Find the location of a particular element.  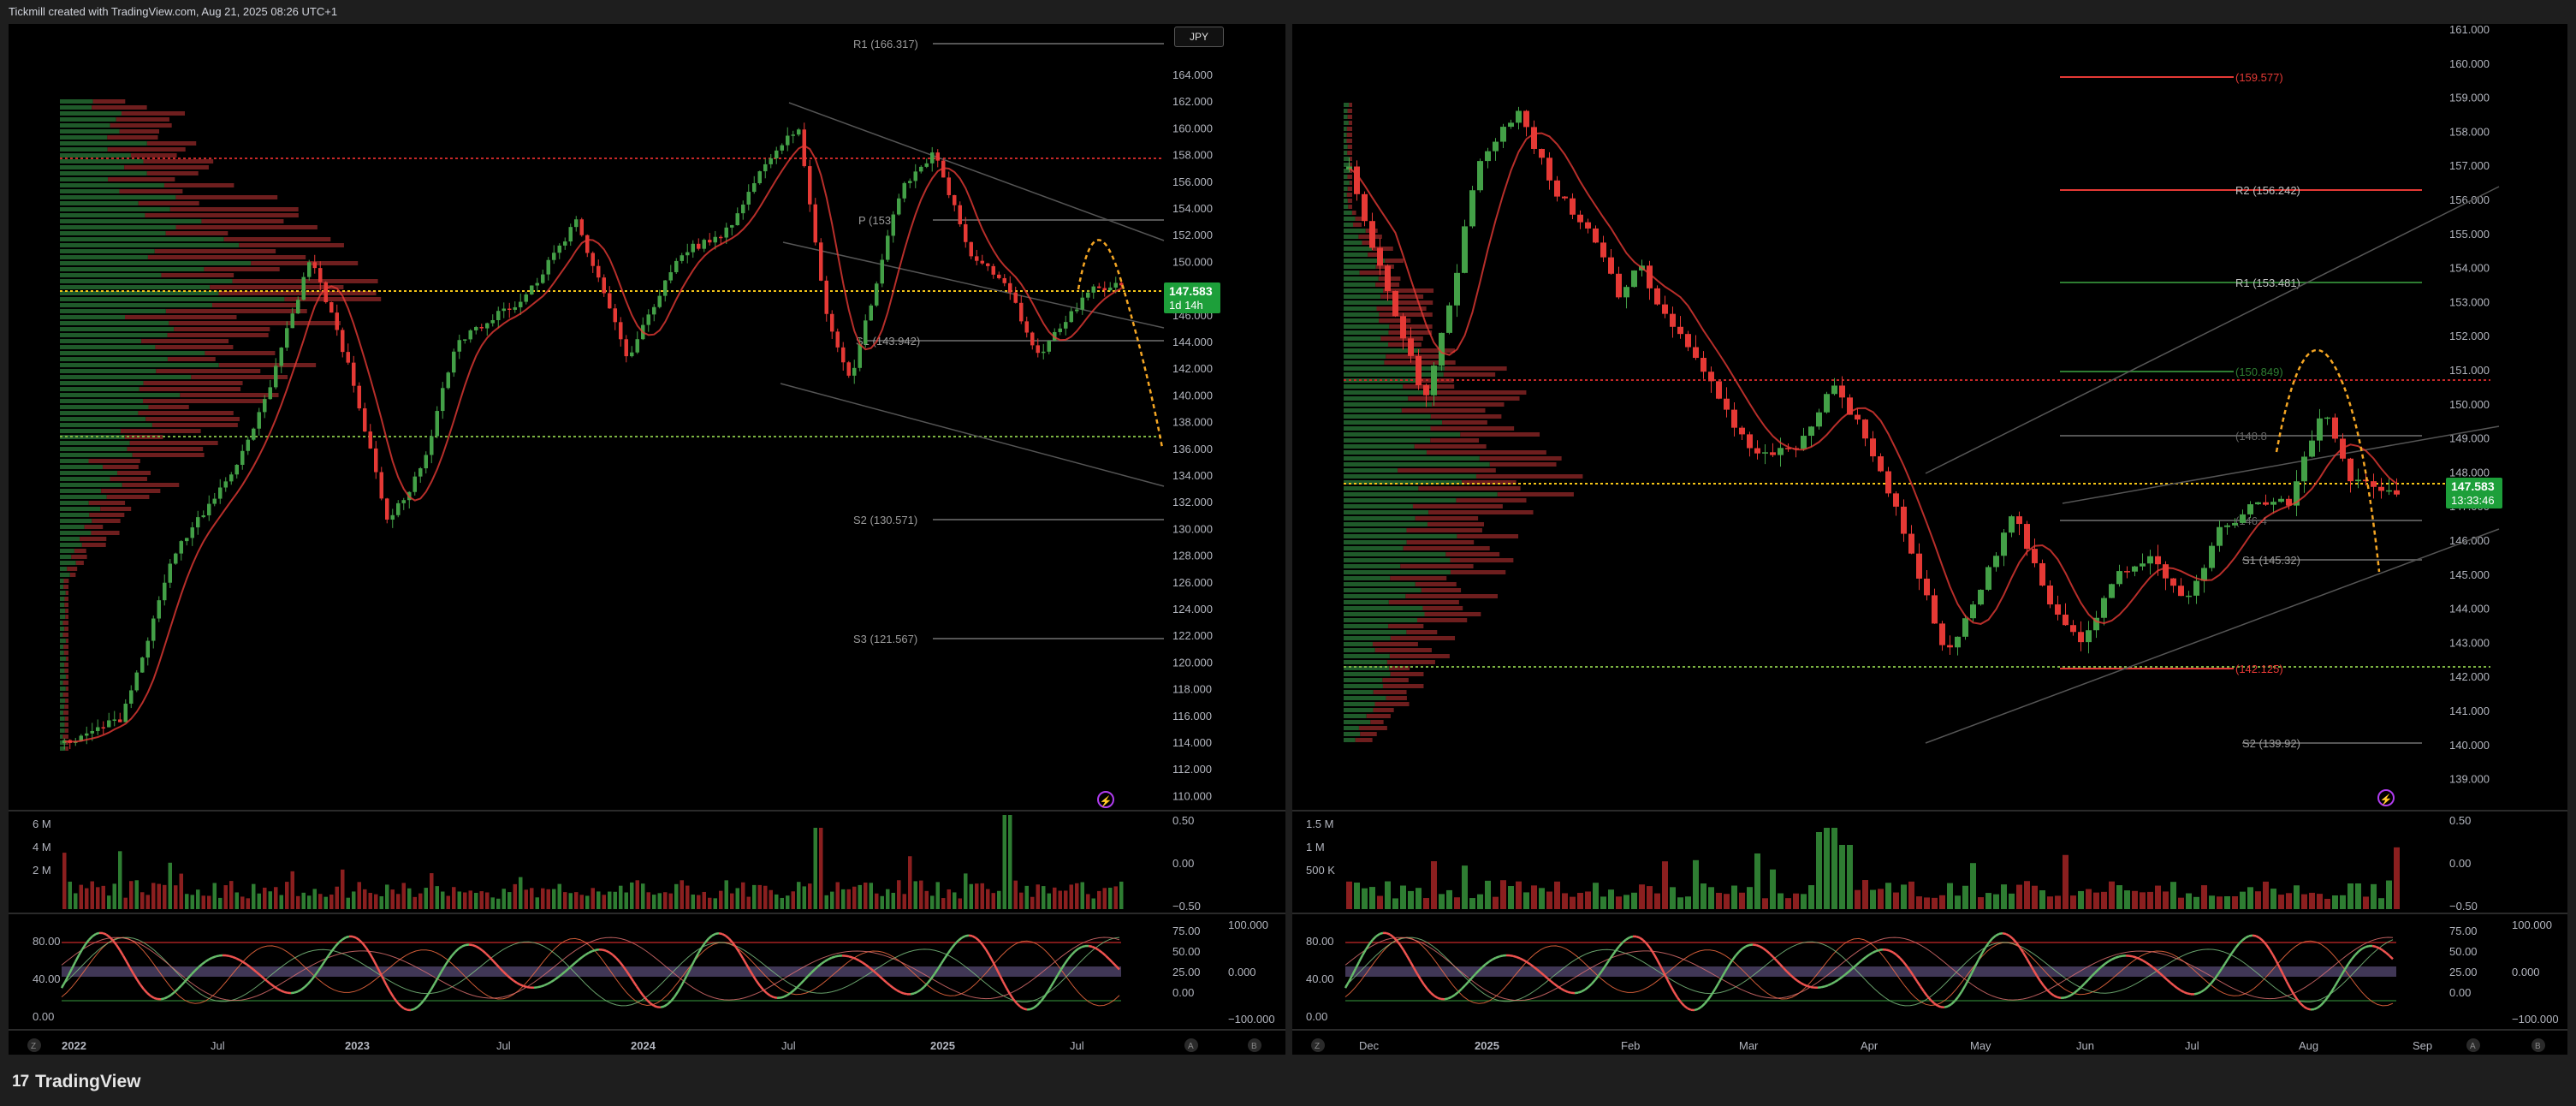

price-axis-label: 126.000 is located at coordinates (1192, 583).